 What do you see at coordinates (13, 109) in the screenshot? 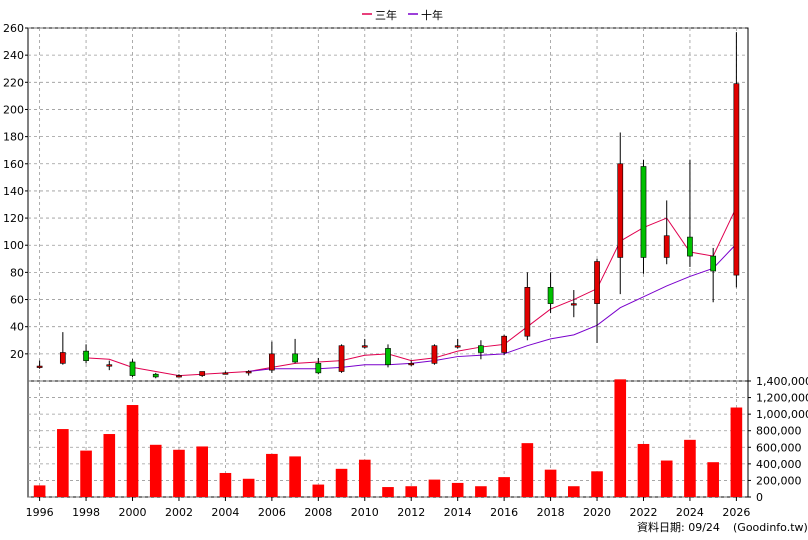
I see `price-y-tick-label: 200` at bounding box center [13, 109].